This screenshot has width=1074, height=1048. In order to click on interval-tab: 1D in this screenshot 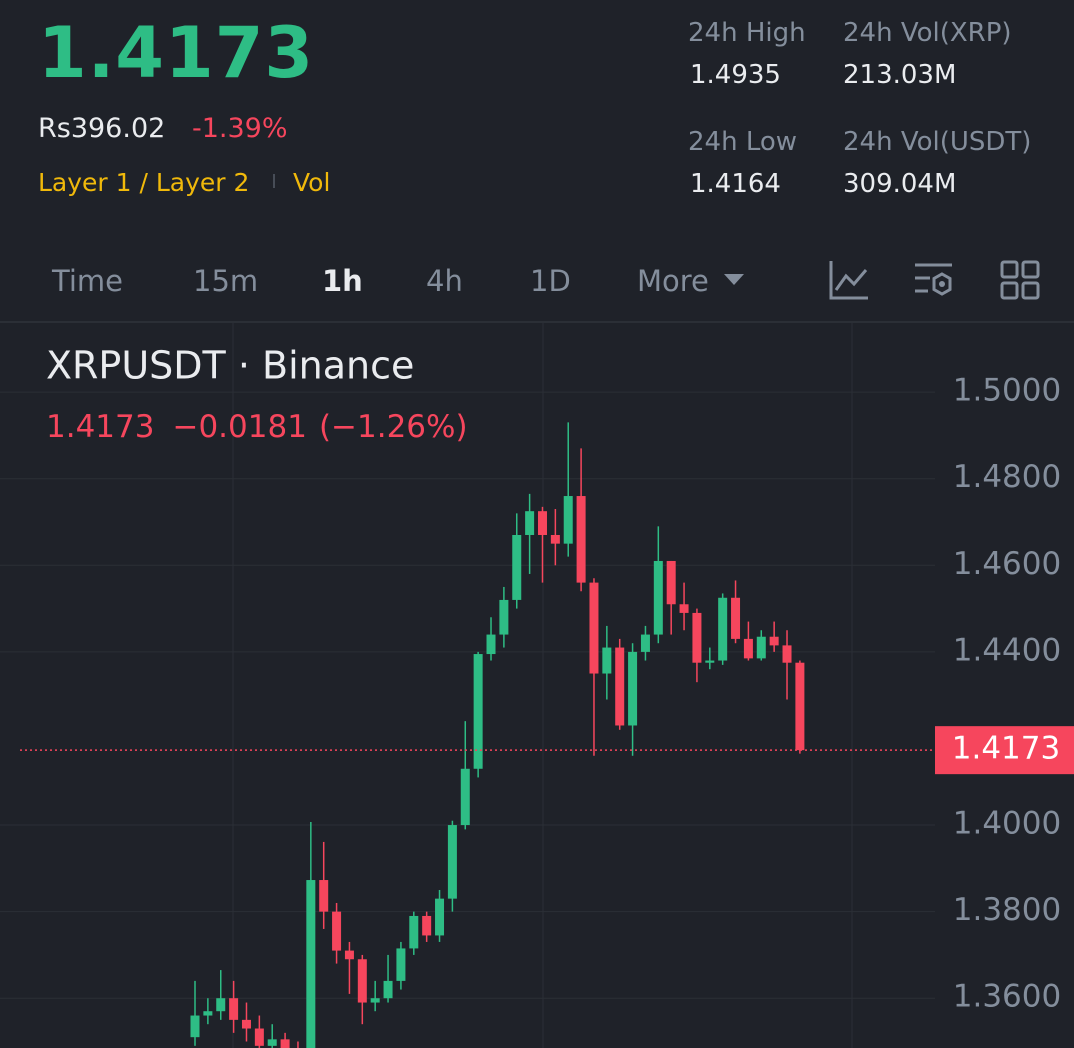, I will do `click(550, 281)`.